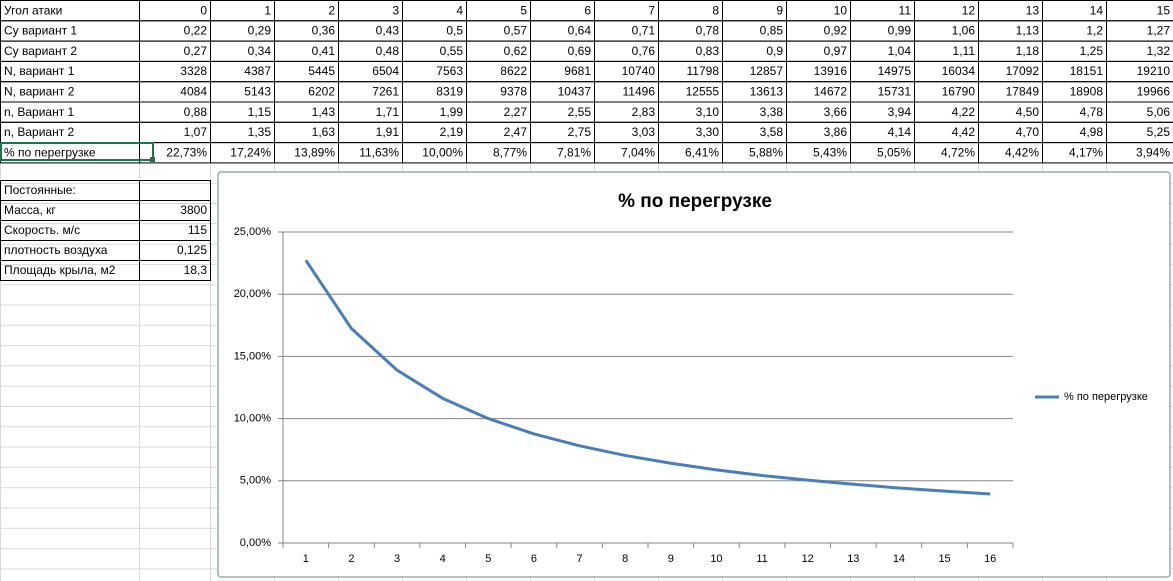 The height and width of the screenshot is (581, 1173). Describe the element at coordinates (192, 250) in the screenshot. I see `cell-text: 0,125` at that location.